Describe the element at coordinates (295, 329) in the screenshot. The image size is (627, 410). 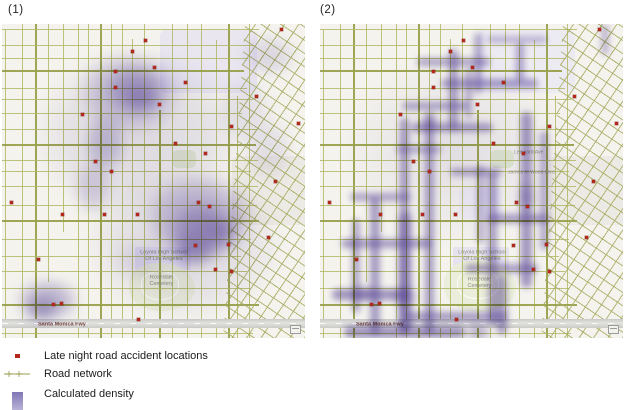
I see `basemap-attribution-icon` at that location.